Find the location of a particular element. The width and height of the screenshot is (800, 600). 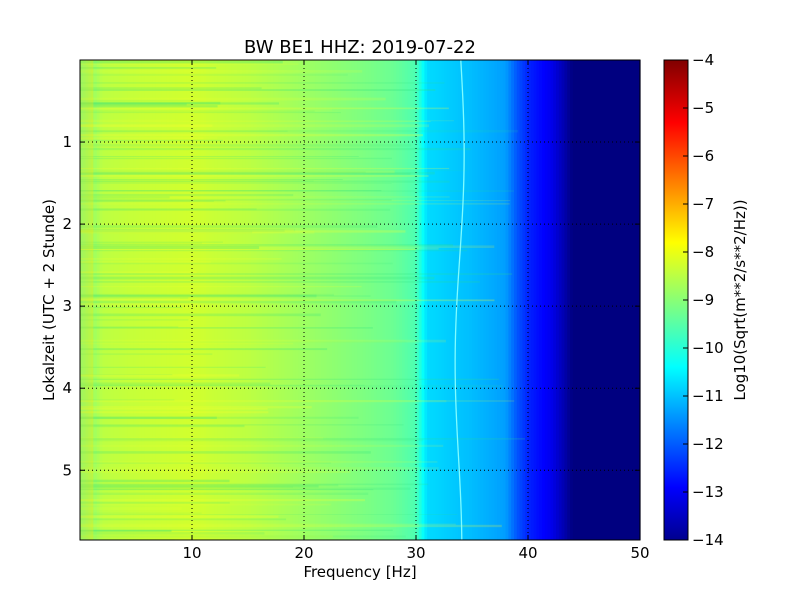

low-frequency-band is located at coordinates (87, 300).